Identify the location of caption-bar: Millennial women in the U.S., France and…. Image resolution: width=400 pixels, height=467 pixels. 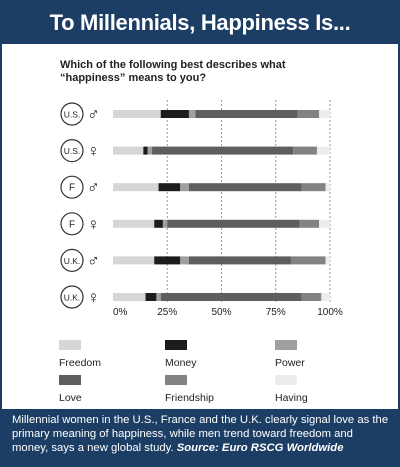
(200, 437).